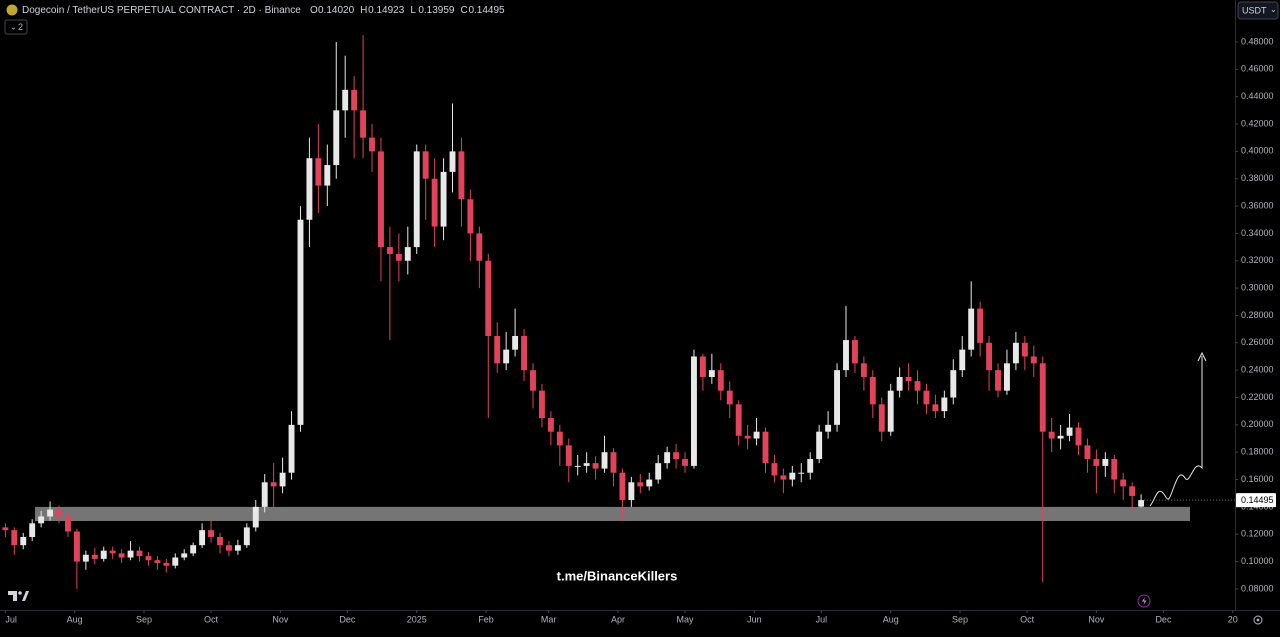  I want to click on y-tick-label: 0.34000, so click(1257, 233).